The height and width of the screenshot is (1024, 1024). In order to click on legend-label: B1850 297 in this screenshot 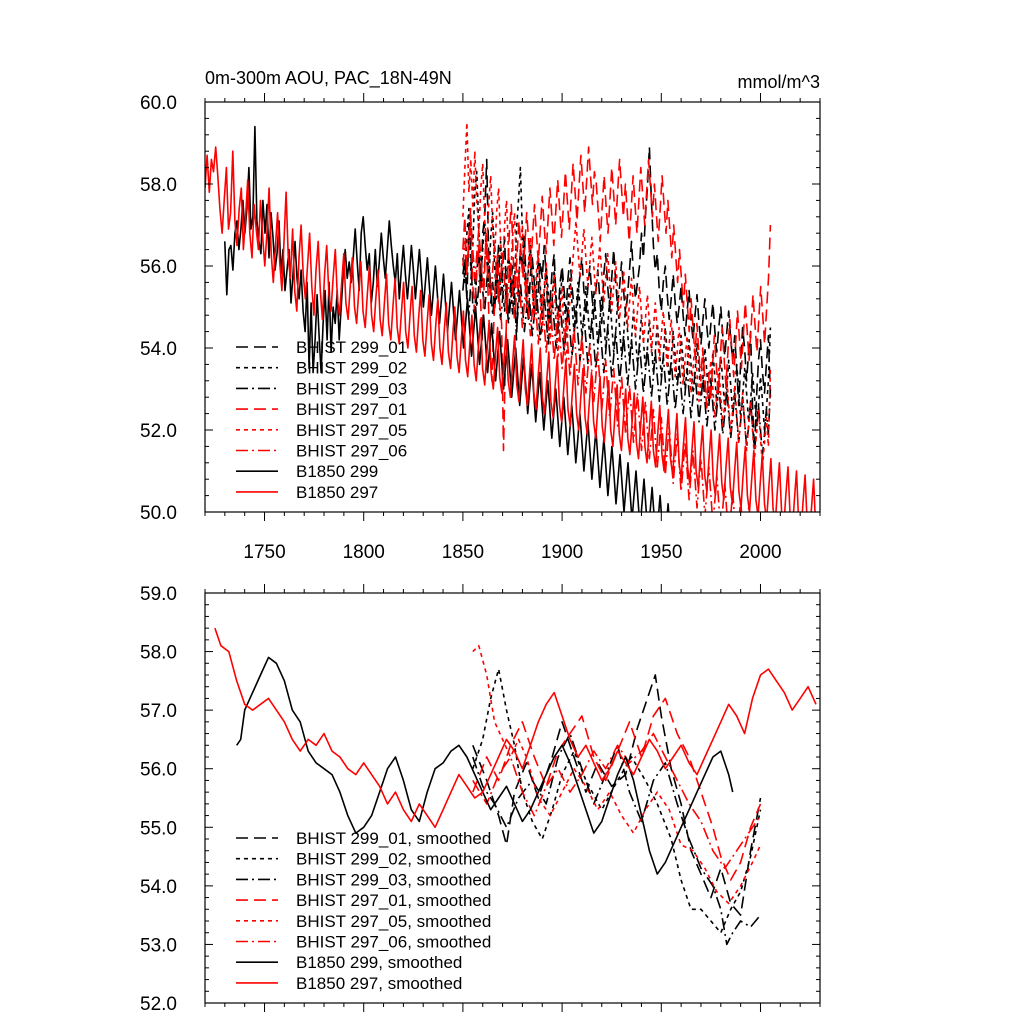, I will do `click(337, 492)`.